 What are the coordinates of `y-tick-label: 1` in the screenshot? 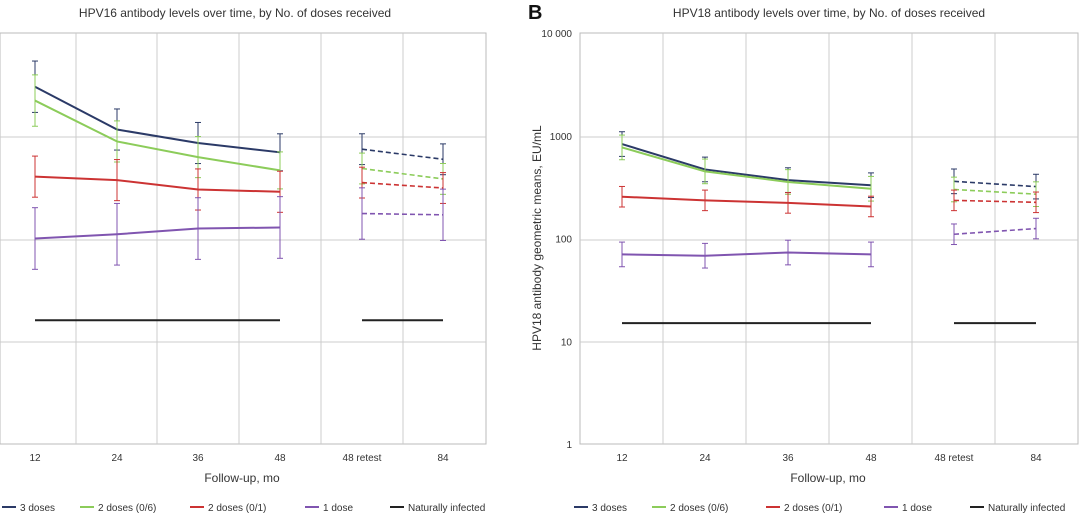 It's located at (569, 445).